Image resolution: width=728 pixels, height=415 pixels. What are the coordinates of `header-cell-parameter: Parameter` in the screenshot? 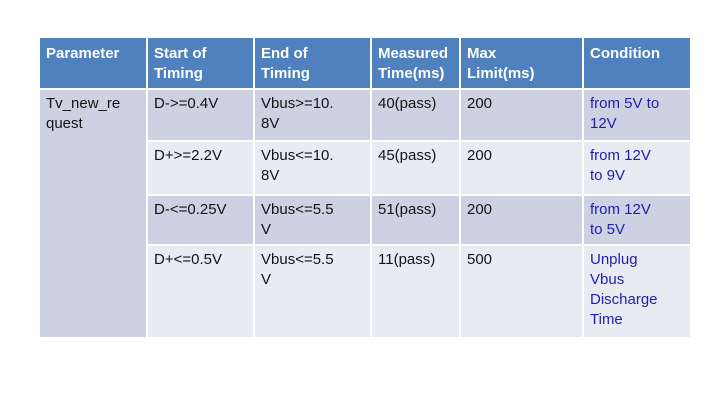 It's located at (93, 63).